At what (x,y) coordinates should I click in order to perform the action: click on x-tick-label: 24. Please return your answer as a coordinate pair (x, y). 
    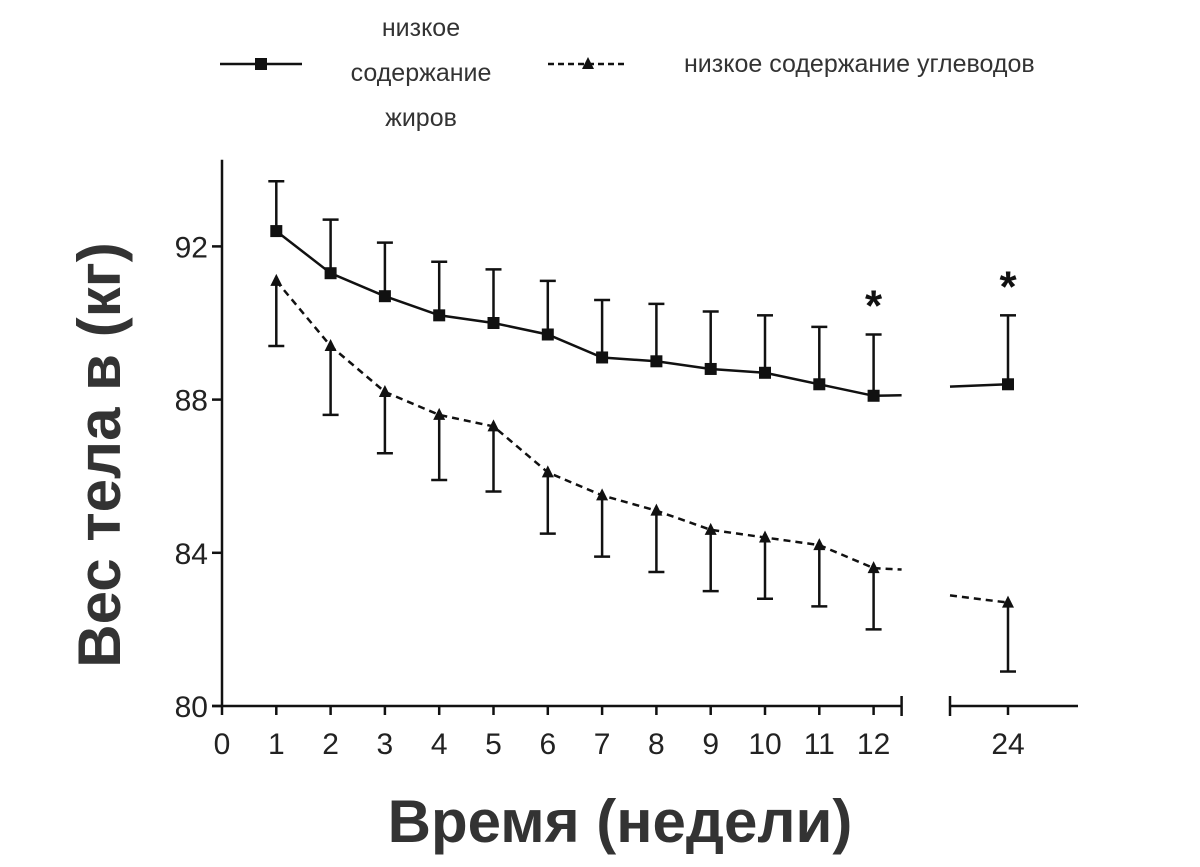
    Looking at the image, I should click on (1007, 744).